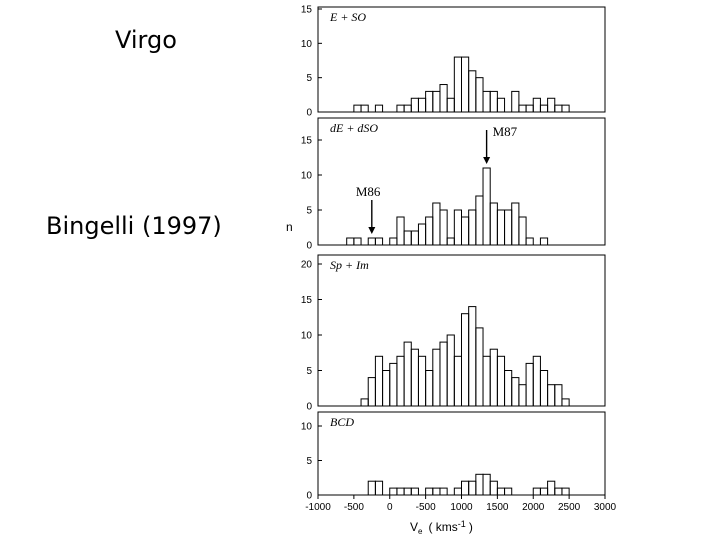 The width and height of the screenshot is (720, 540). Describe the element at coordinates (441, 527) in the screenshot. I see `x-axis-label: Ve( kms-1)` at that location.